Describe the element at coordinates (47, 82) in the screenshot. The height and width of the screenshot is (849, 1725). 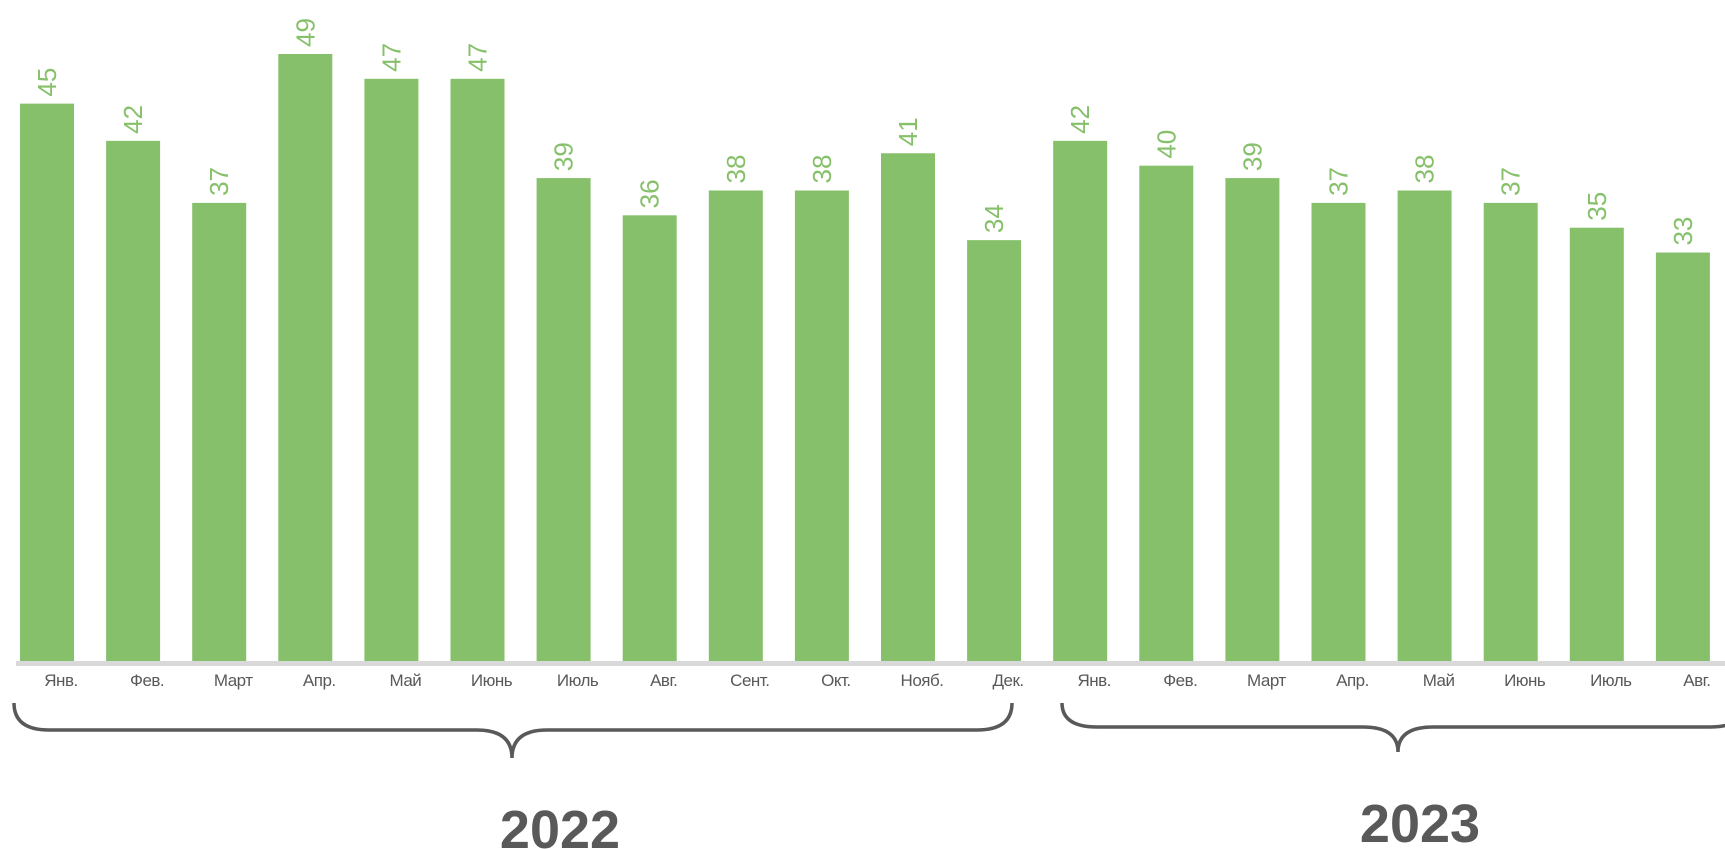
I see `bar-value-label-0: 45` at that location.